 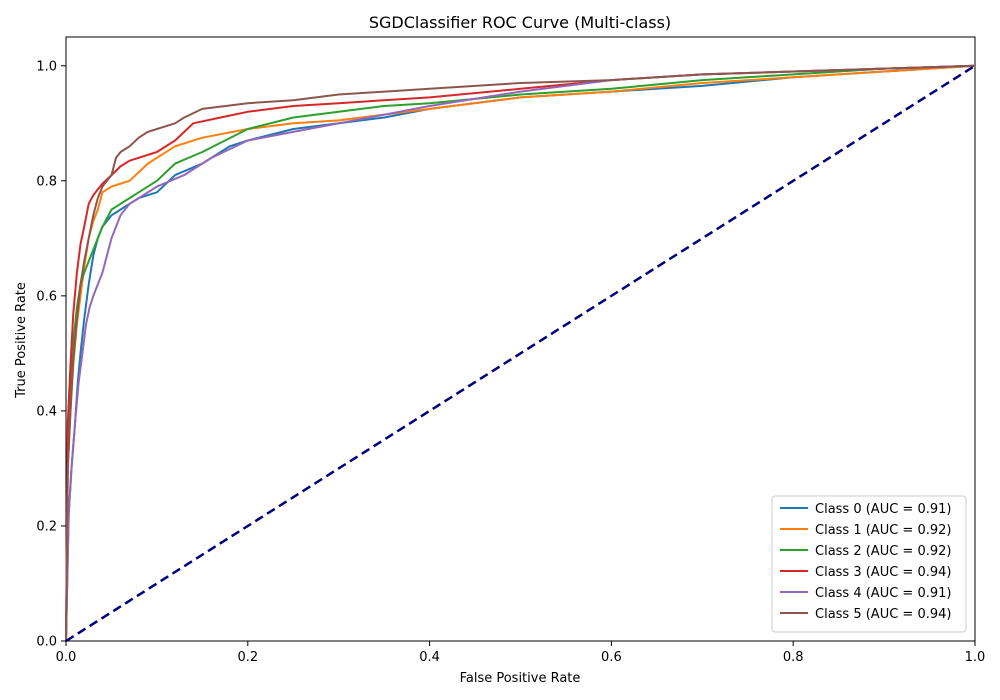 What do you see at coordinates (51, 354) in the screenshot?
I see `y-axis-ticks: 0.0 0.2 0.4 0.6 0.8 1.0` at bounding box center [51, 354].